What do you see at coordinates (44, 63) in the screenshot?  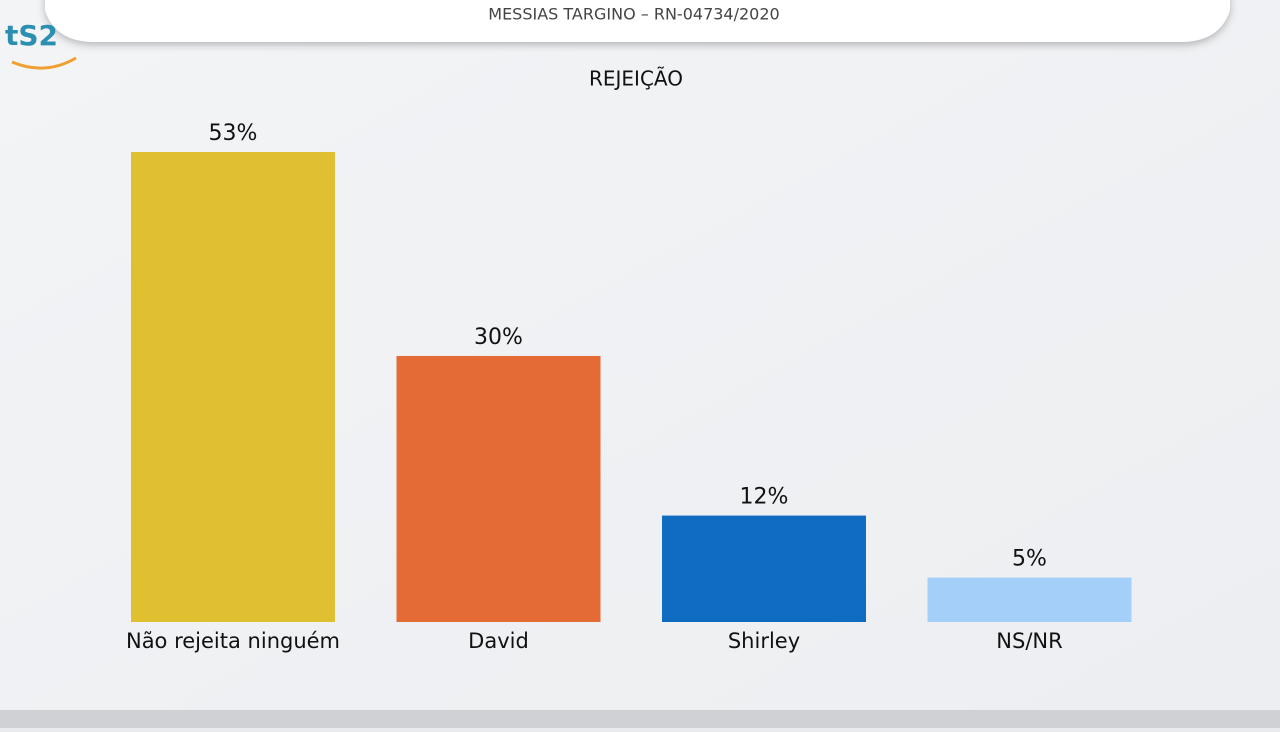 I see `logo-arrow` at bounding box center [44, 63].